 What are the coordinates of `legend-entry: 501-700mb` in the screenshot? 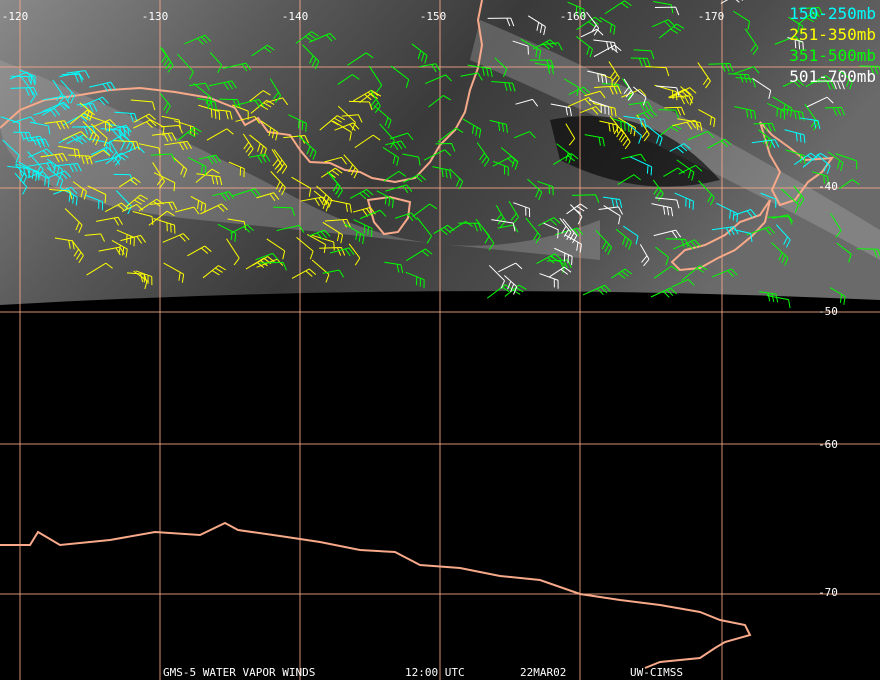 It's located at (832, 76).